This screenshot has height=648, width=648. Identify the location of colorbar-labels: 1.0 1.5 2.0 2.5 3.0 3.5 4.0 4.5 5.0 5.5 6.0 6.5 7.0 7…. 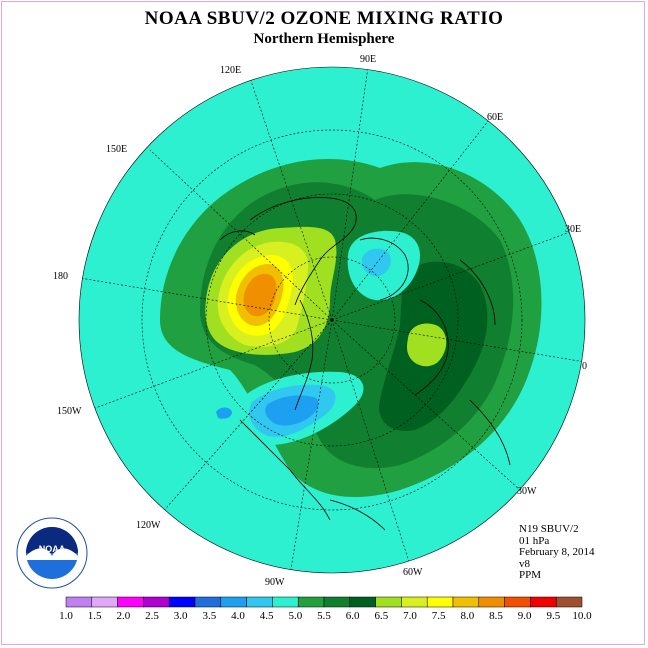
(325, 616).